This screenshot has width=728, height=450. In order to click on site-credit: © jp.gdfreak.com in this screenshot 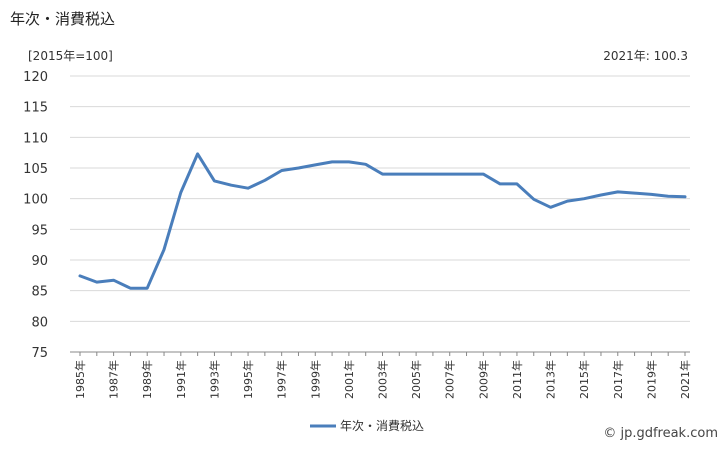, I will do `click(660, 433)`.